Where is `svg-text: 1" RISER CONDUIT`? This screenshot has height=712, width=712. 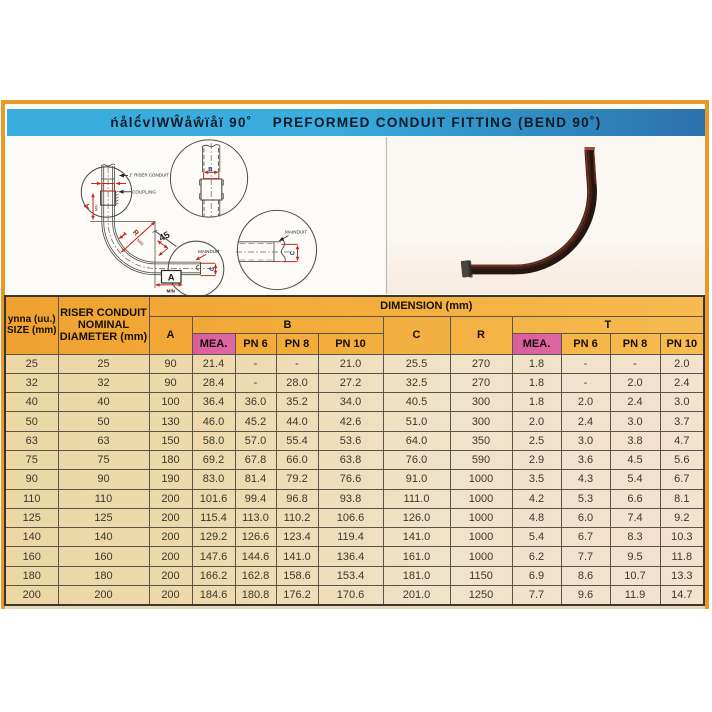 svg-text: 1" RISER CONDUIT is located at coordinates (149, 175).